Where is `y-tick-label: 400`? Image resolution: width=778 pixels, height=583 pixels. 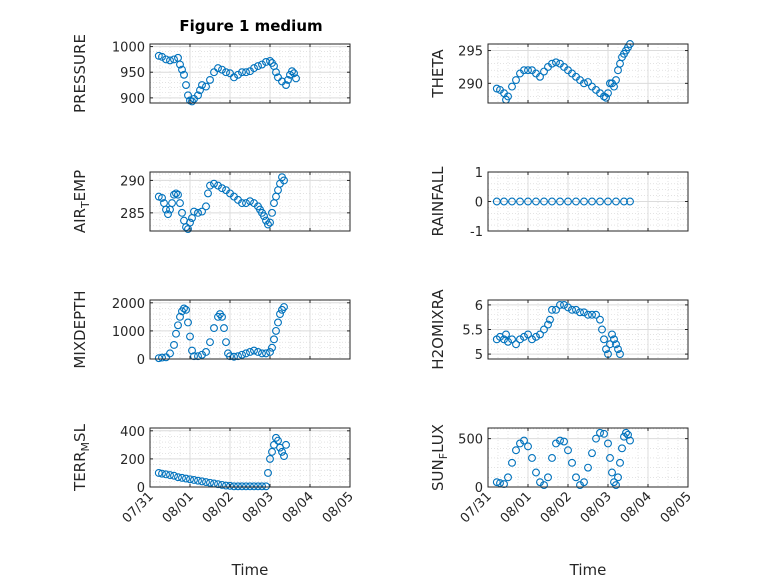
y-tick-label: 400 is located at coordinates (132, 432).